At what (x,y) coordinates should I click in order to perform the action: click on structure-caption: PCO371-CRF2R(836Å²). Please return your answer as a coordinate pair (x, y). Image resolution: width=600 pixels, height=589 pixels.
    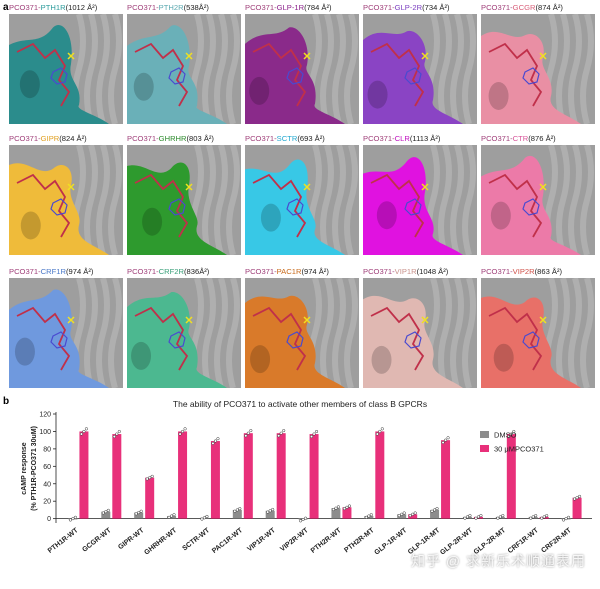
    Looking at the image, I should click on (187, 272).